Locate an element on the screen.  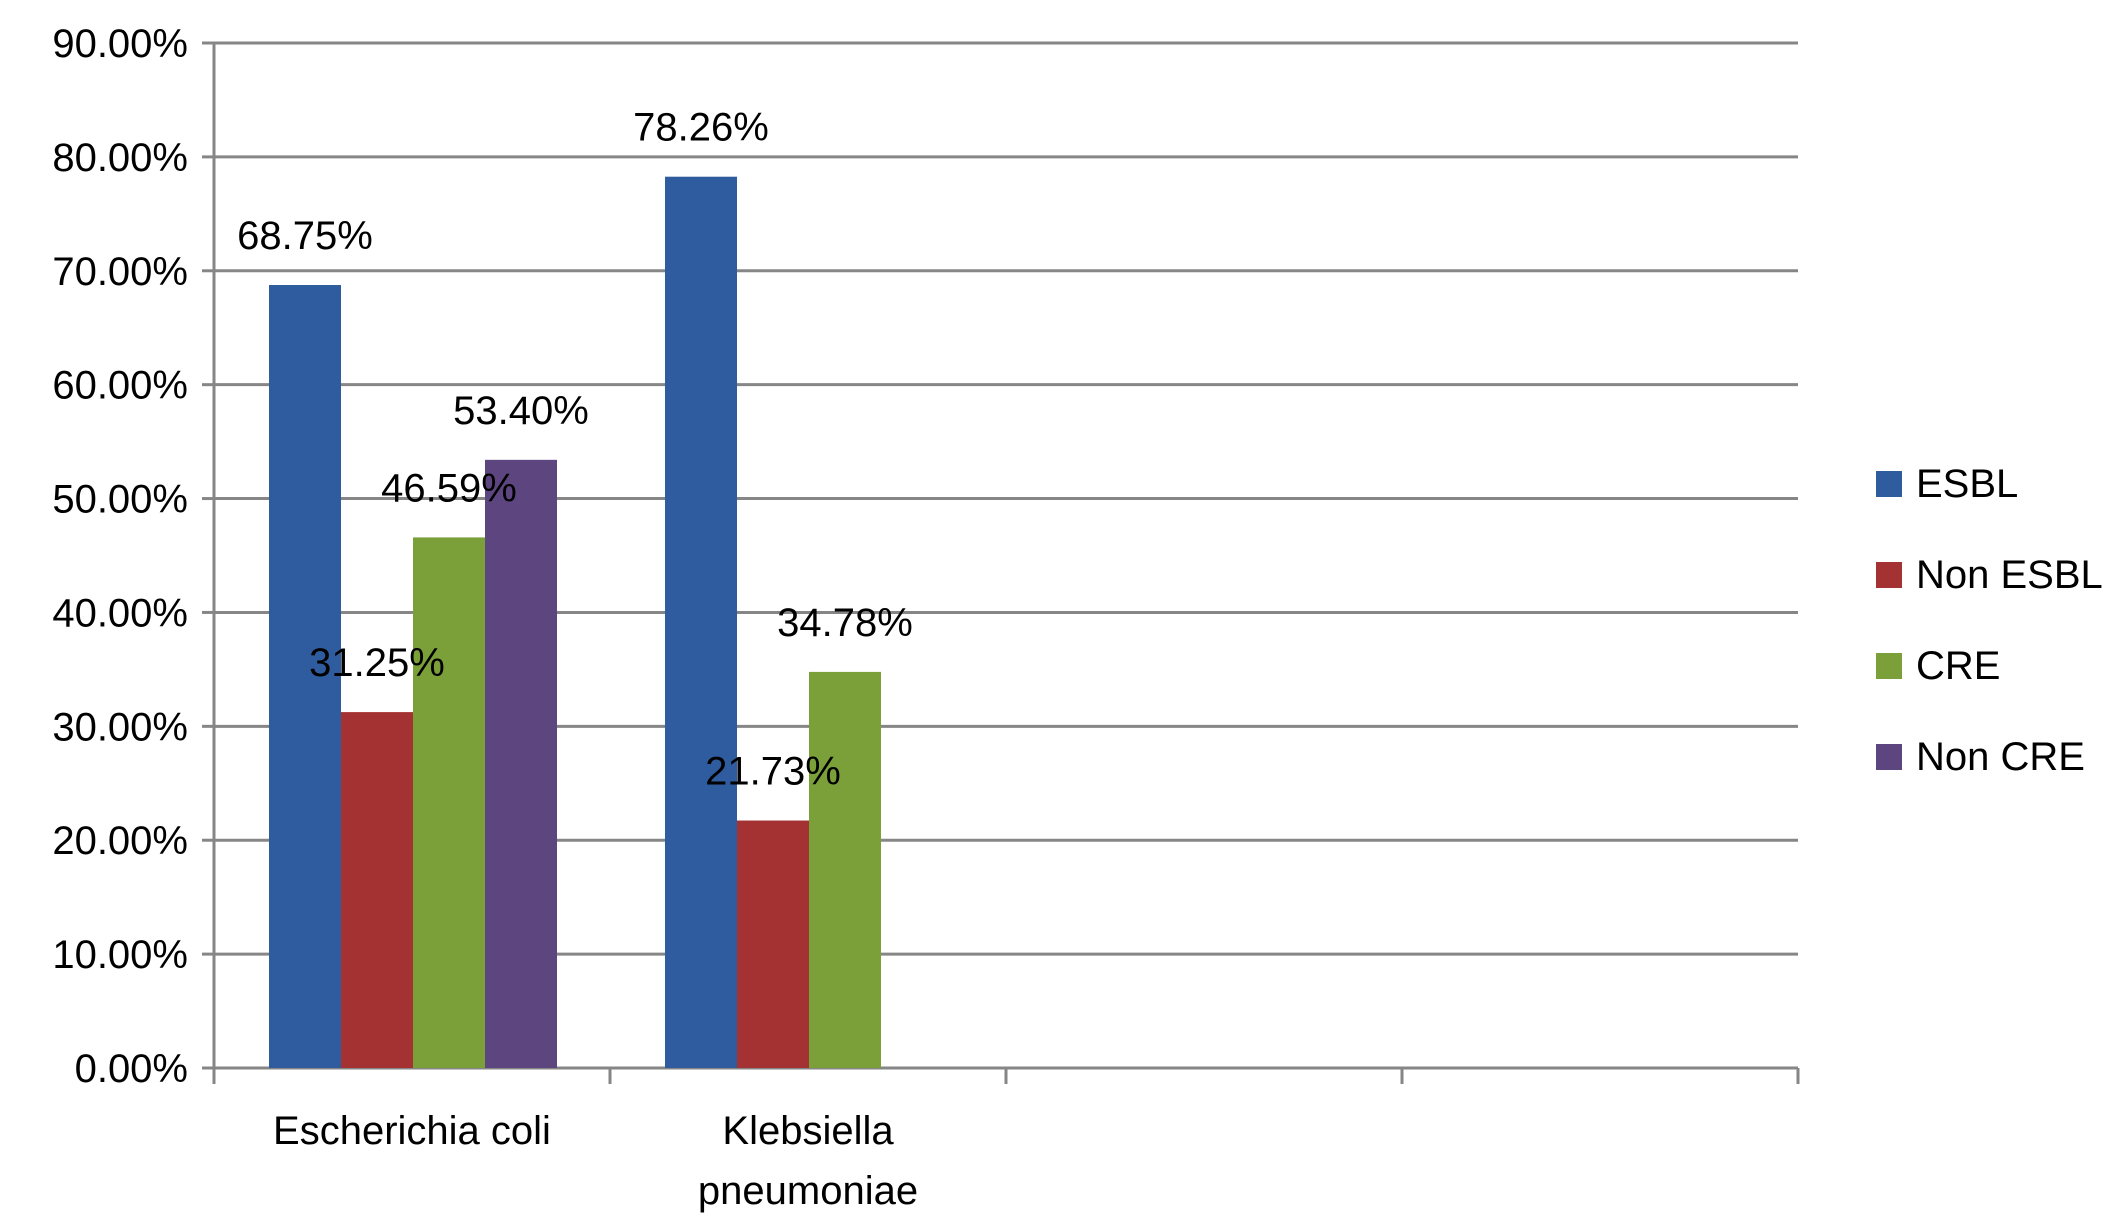
legend: ESBL Non ESBL CRE Non CRE is located at coordinates (1989, 620).